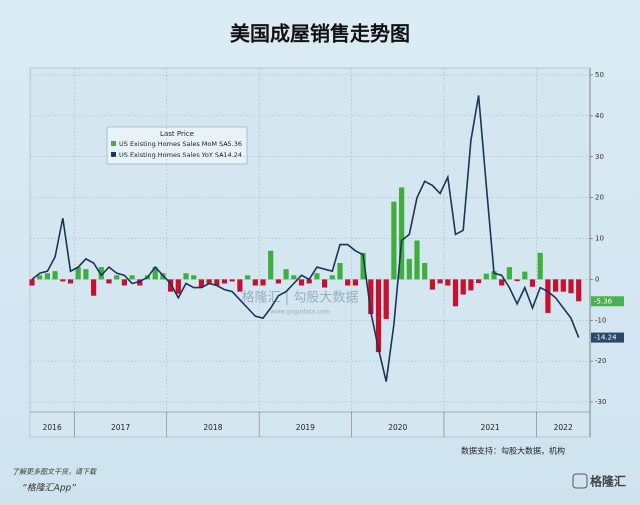 The height and width of the screenshot is (505, 640). What do you see at coordinates (600, 320) in the screenshot?
I see `y-tick-label: -10` at bounding box center [600, 320].